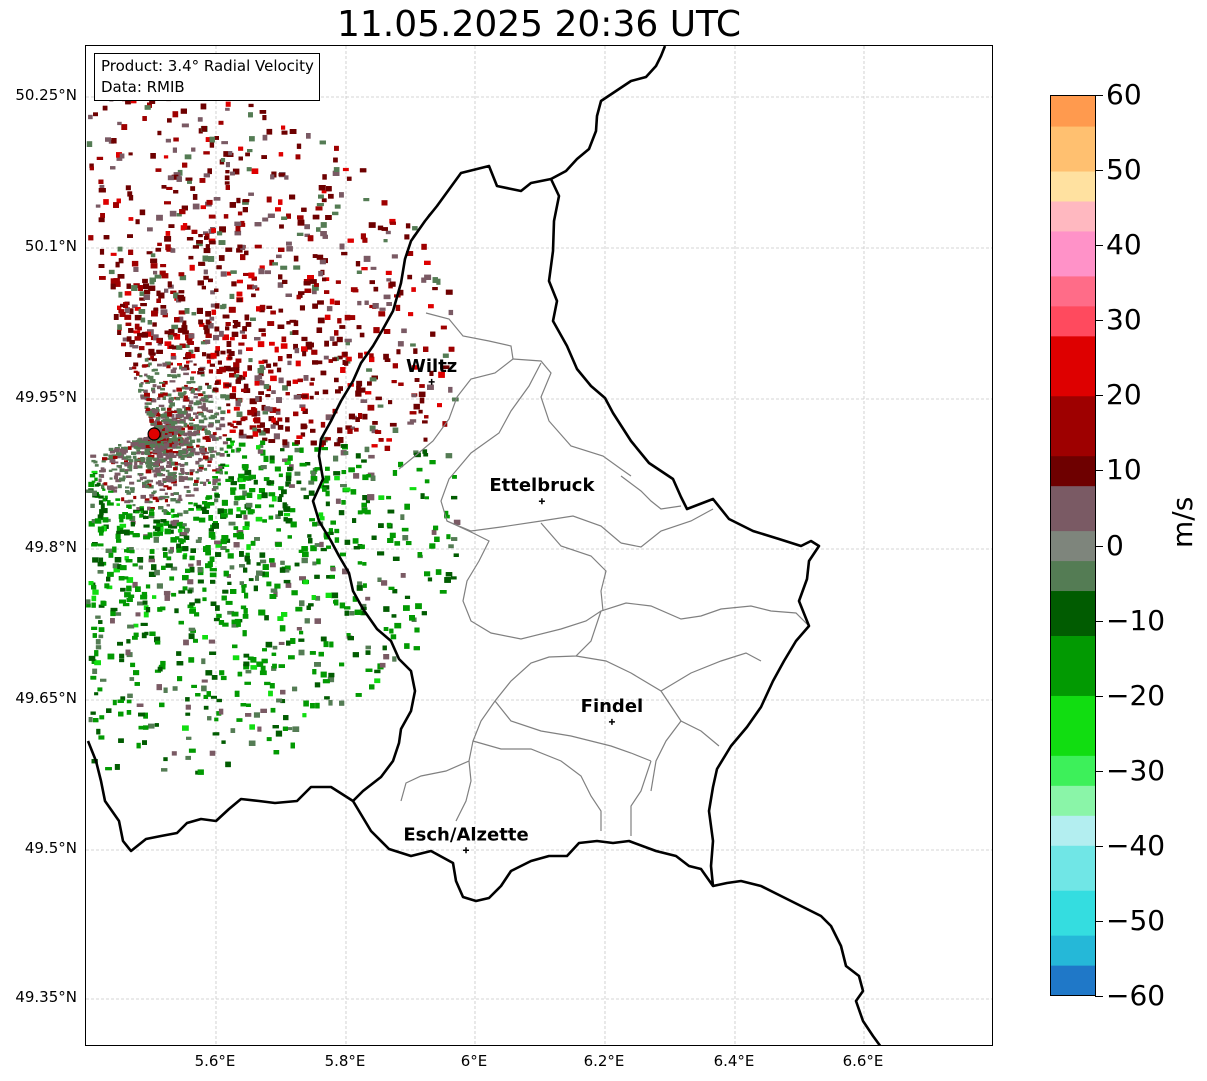 Image resolution: width=1207 pixels, height=1081 pixels. I want to click on city-marker-wiltz, so click(431, 381).